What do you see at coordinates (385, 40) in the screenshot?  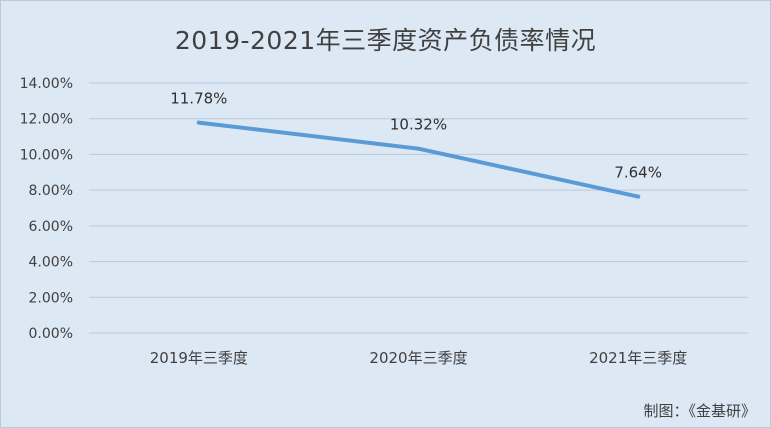 I see `chart-title: 2019-2021年三季度资产负债率情况` at bounding box center [385, 40].